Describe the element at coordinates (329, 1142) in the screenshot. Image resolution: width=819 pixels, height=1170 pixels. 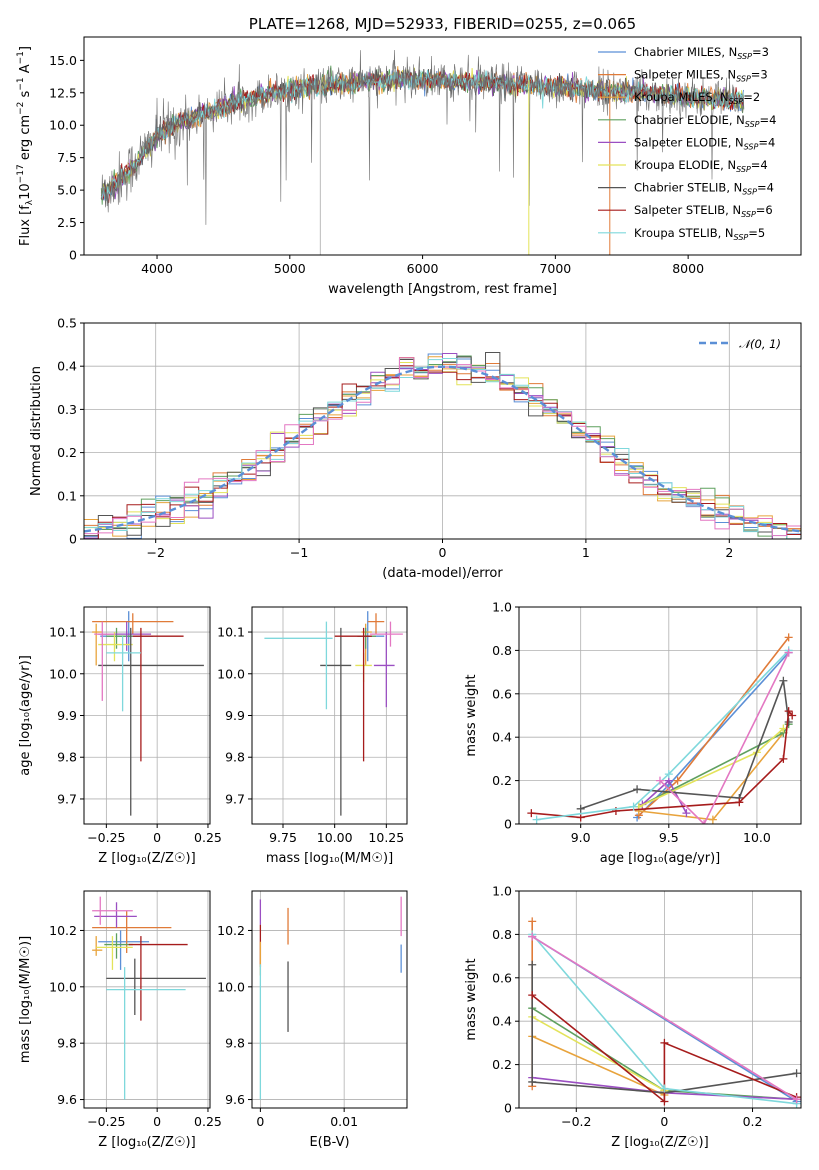
I see `x-axis-label: E(B-V)` at that location.